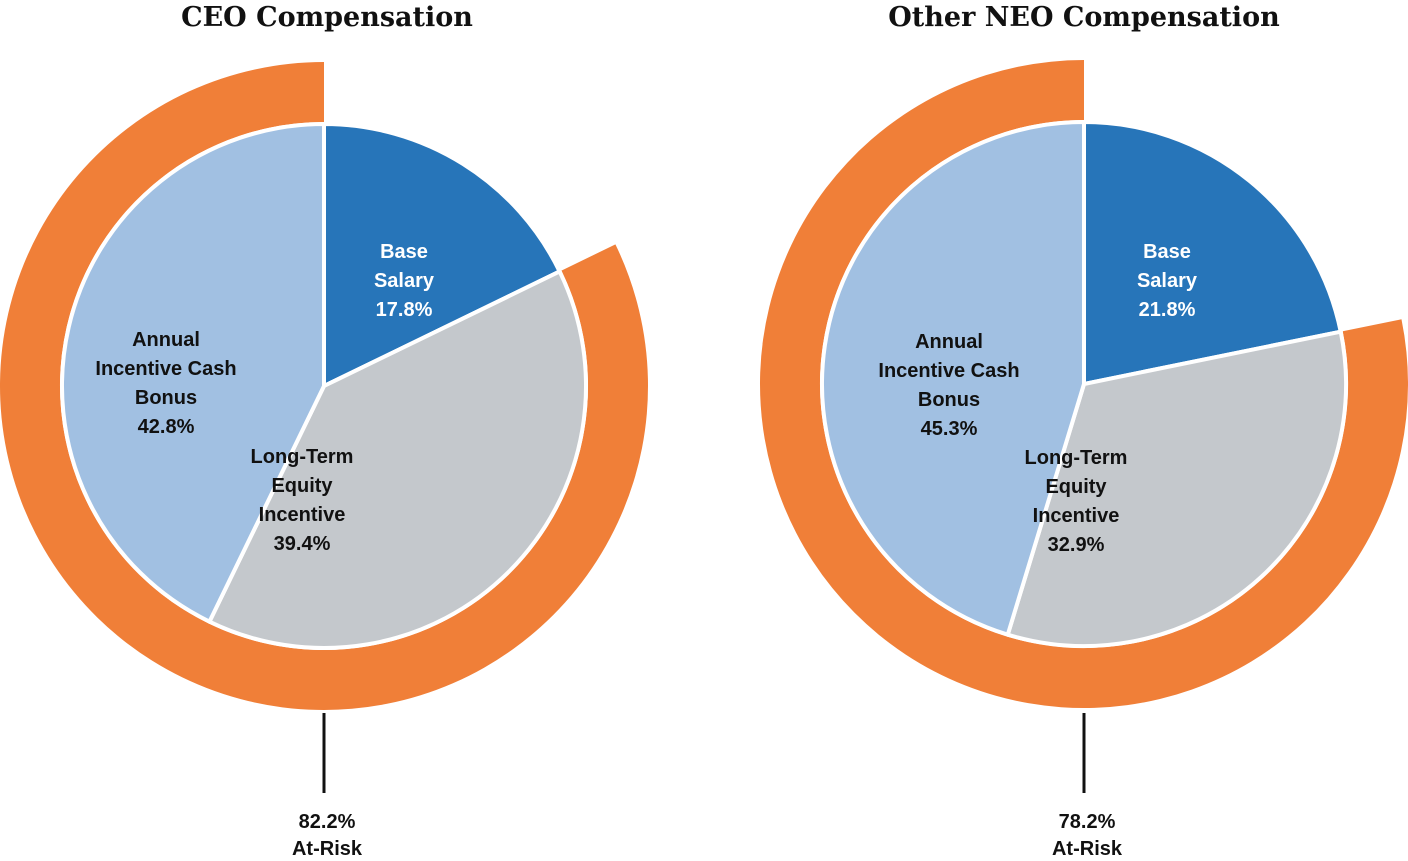  I want to click on neo-at-risk-label: At-Risk, so click(1087, 849).